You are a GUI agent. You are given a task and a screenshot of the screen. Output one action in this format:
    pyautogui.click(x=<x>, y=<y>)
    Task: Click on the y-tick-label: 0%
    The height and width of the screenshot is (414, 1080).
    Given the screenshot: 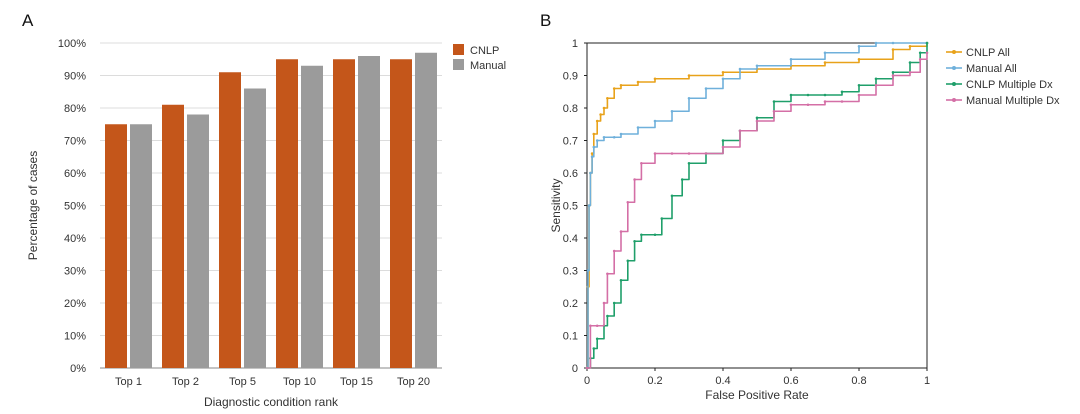 What is the action you would take?
    pyautogui.click(x=78, y=369)
    